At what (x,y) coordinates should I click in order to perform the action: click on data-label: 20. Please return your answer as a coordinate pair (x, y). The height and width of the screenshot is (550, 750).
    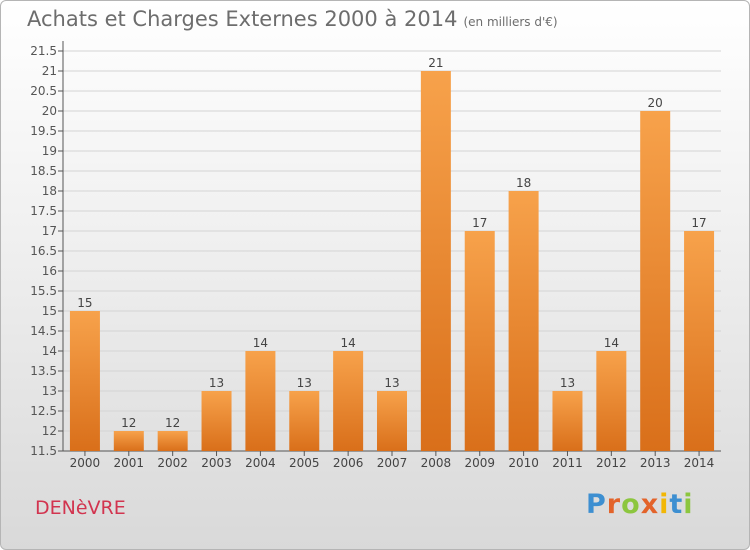
    Looking at the image, I should click on (655, 103).